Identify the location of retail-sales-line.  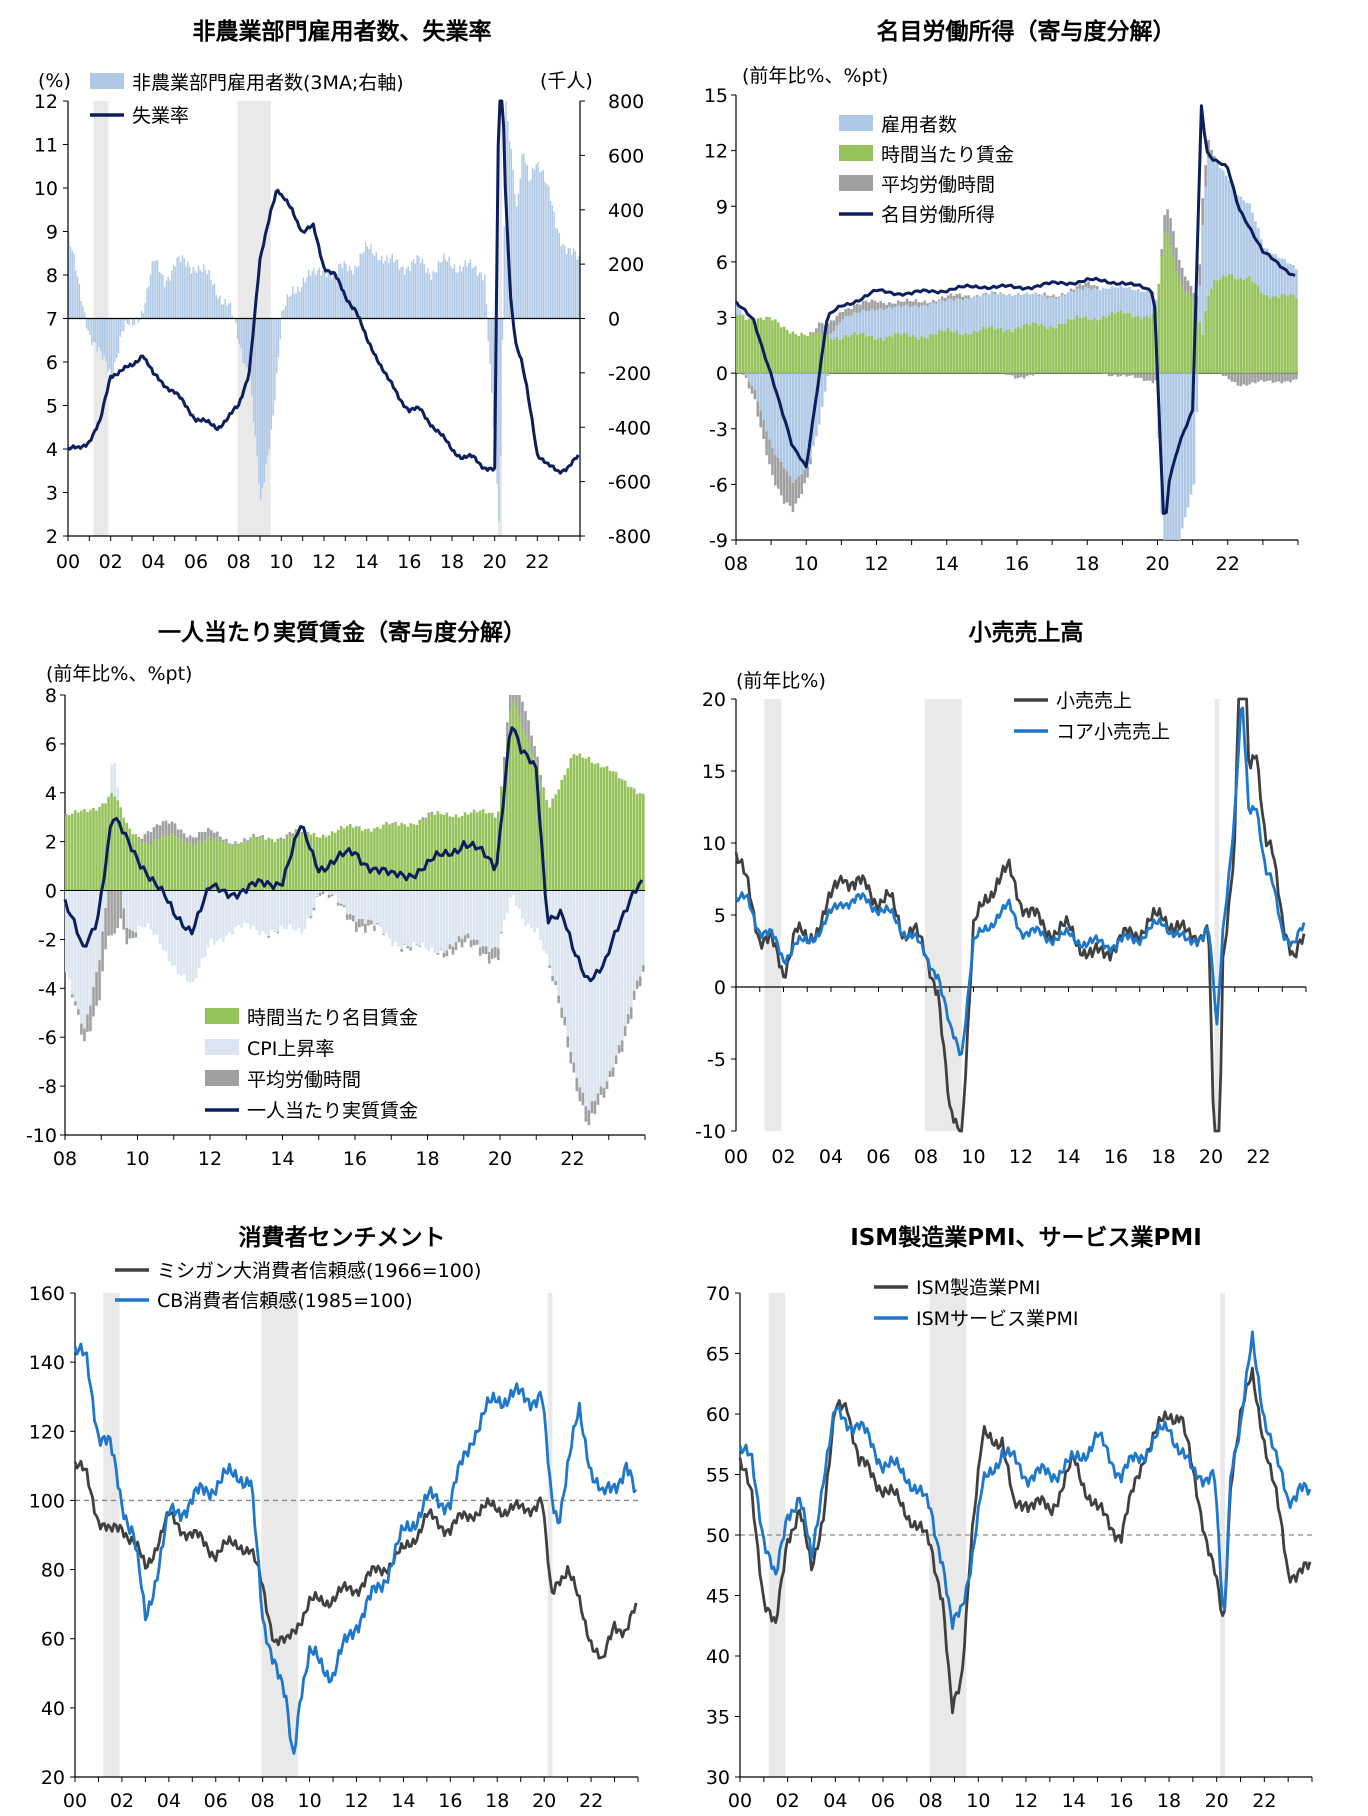
(1020, 915).